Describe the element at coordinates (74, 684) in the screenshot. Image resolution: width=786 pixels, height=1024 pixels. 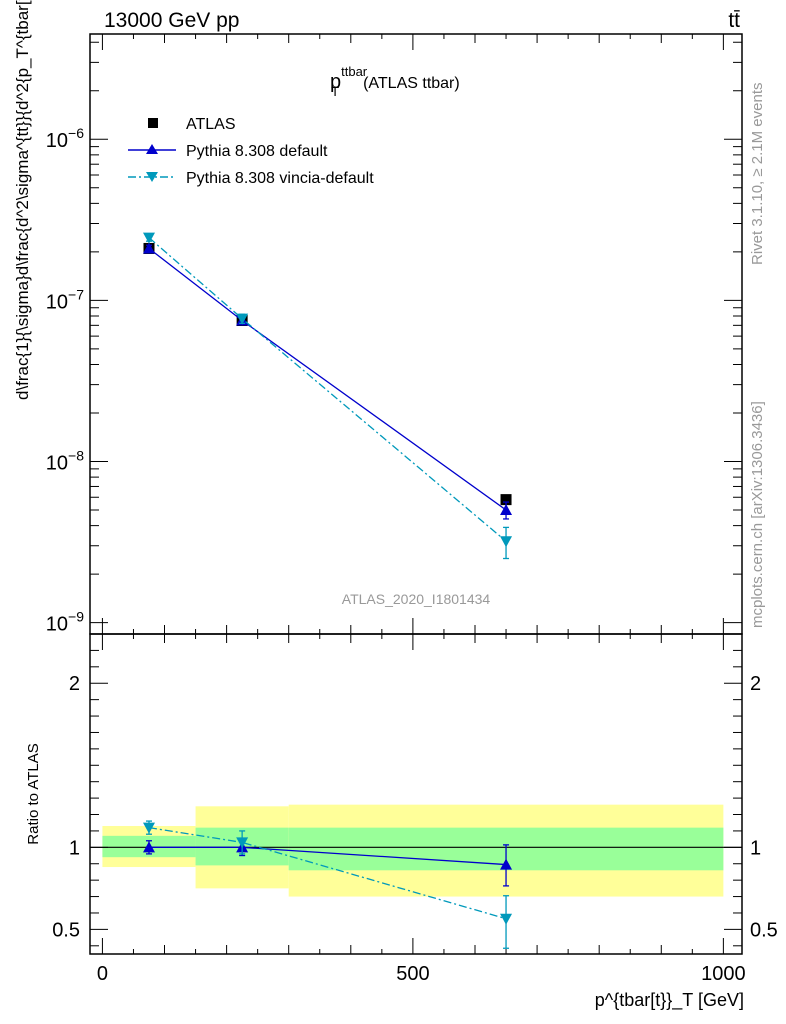
I see `y-tick-label-ratio-left: 2` at that location.